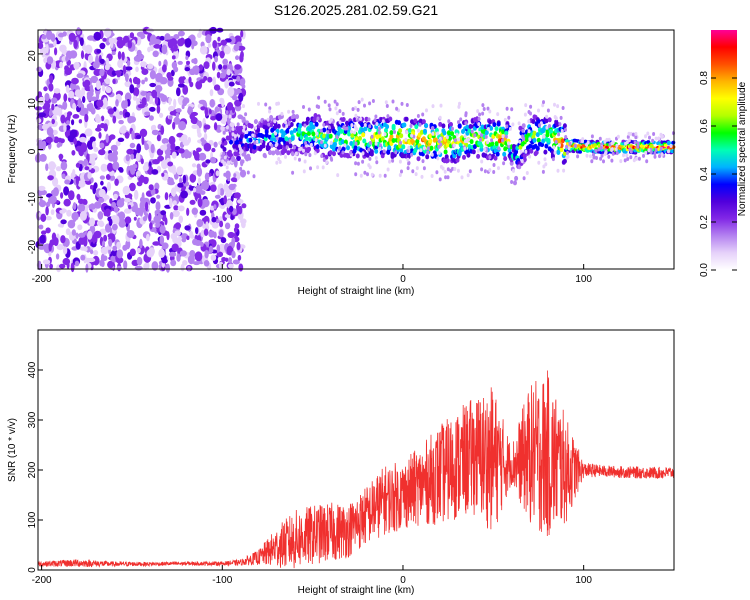 The image size is (750, 600). Describe the element at coordinates (742, 148) in the screenshot. I see `colorbar-label: Normalized spectral amplitude` at that location.